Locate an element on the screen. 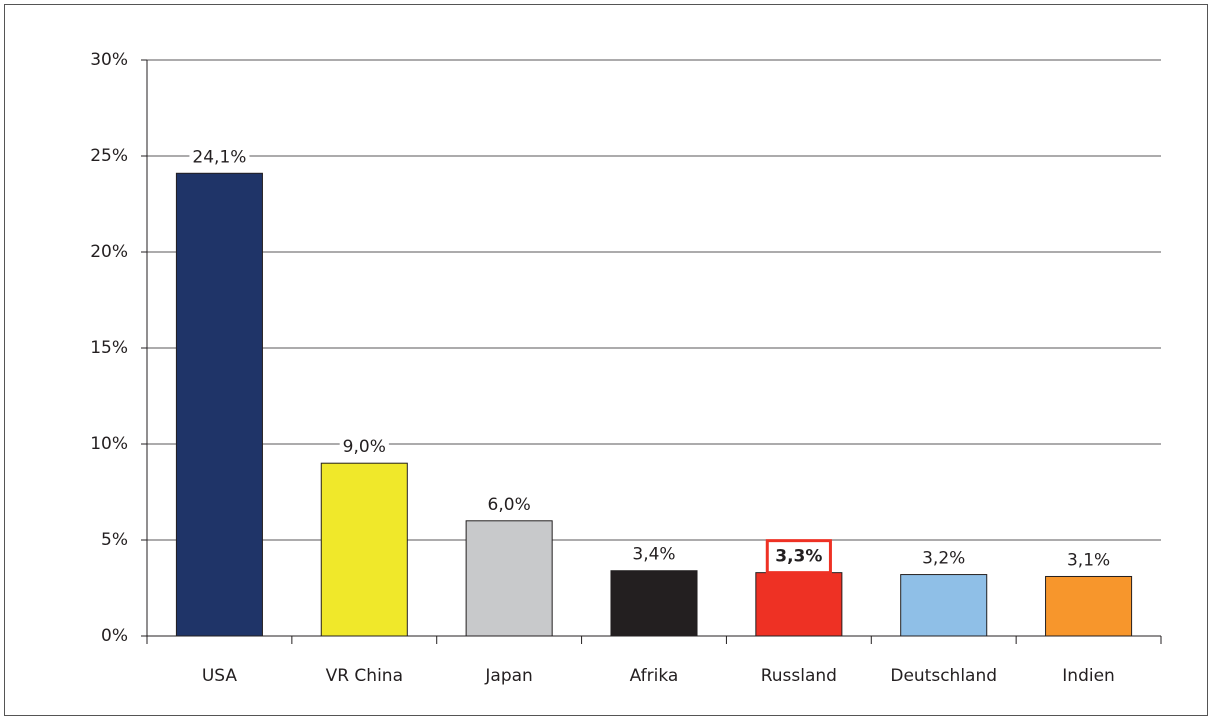 The height and width of the screenshot is (720, 1212). value-label: 3,2% is located at coordinates (943, 559).